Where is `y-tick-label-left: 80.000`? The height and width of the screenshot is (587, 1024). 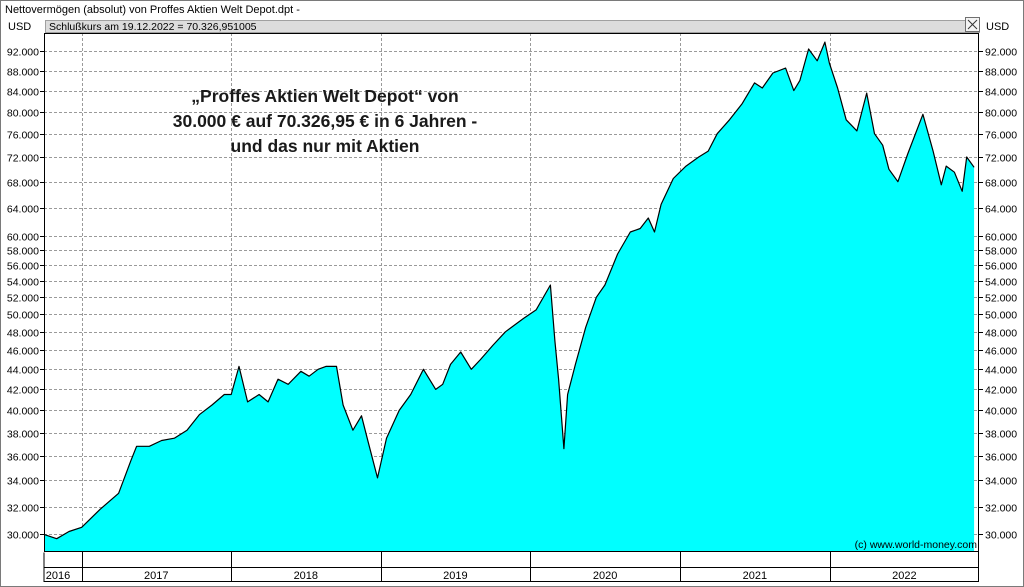 y-tick-label-left: 80.000 is located at coordinates (23, 114).